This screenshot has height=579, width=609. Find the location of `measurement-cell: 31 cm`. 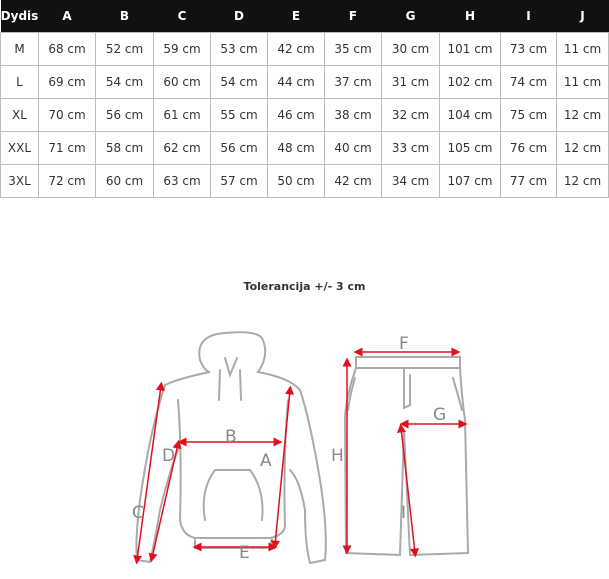

measurement-cell: 31 cm is located at coordinates (410, 82).